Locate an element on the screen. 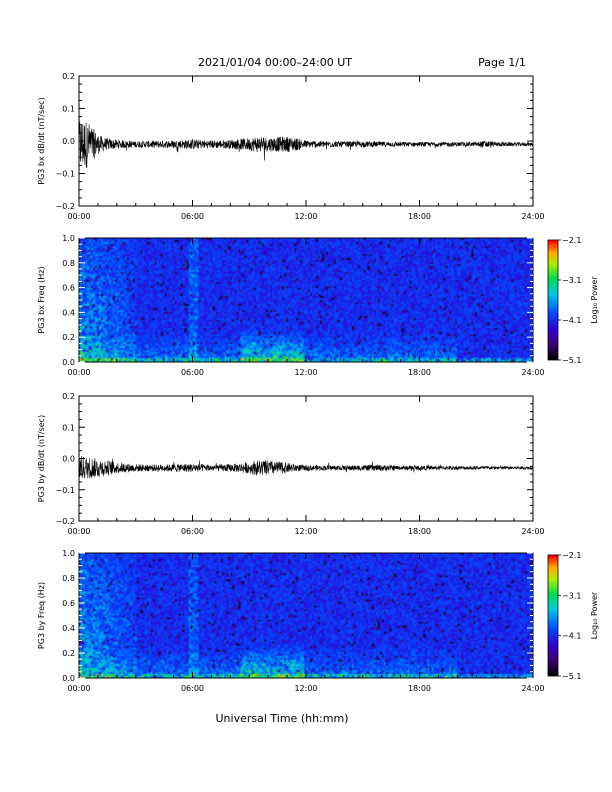  page-title: 2021/01/04 00:00–24:00 UT is located at coordinates (275, 62).